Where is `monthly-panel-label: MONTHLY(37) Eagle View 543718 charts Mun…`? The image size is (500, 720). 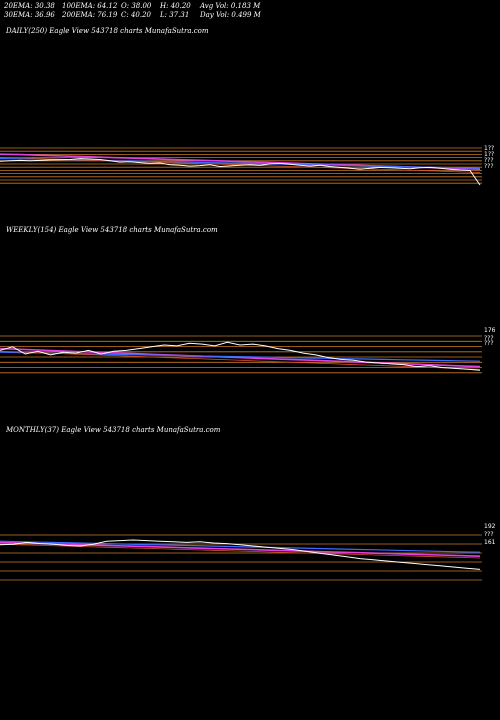 monthly-panel-label: MONTHLY(37) Eagle View 543718 charts Mun… is located at coordinates (113, 430).